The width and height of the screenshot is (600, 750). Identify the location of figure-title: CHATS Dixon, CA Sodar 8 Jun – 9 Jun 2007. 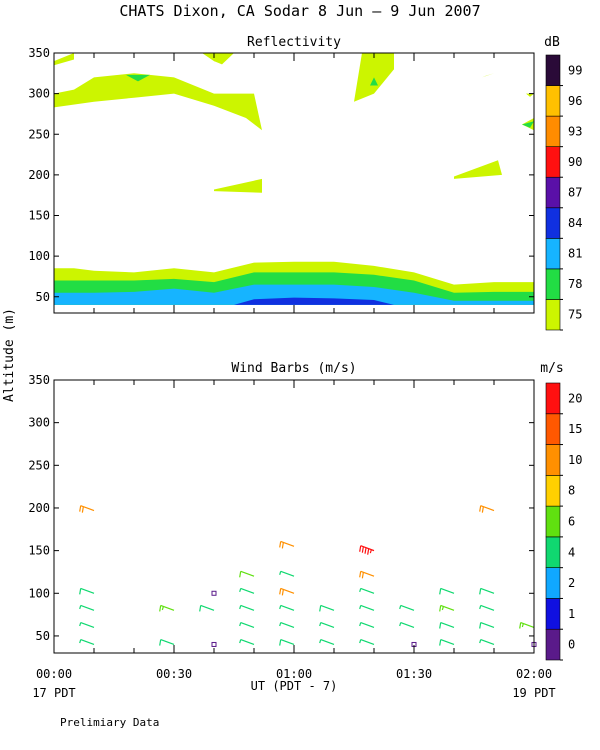
(299, 11).